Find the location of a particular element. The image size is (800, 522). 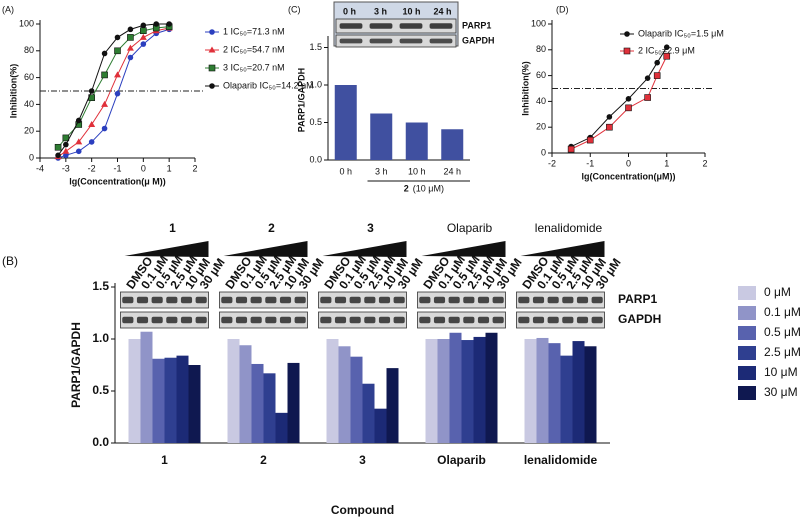

legend-label: 3 IC₅₀=20.7 nM is located at coordinates (254, 67).